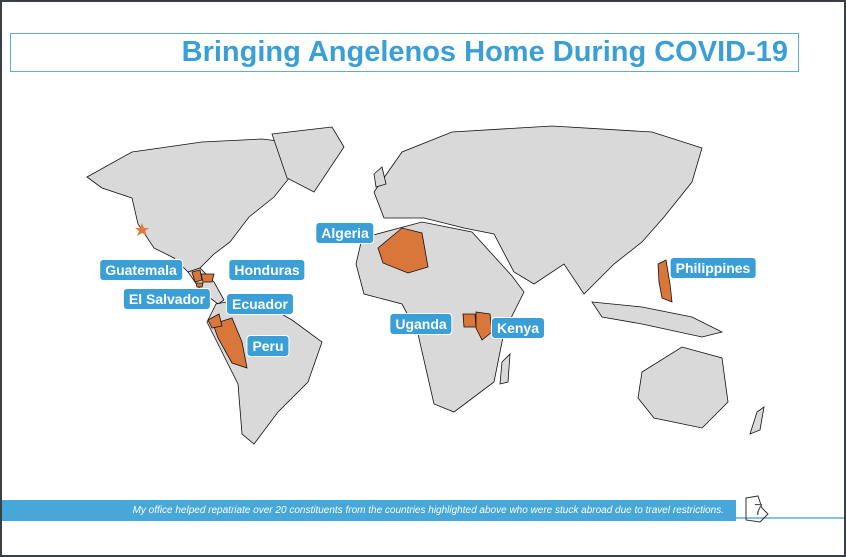 Image resolution: width=846 pixels, height=557 pixels. What do you see at coordinates (469, 320) in the screenshot?
I see `uganda` at bounding box center [469, 320].